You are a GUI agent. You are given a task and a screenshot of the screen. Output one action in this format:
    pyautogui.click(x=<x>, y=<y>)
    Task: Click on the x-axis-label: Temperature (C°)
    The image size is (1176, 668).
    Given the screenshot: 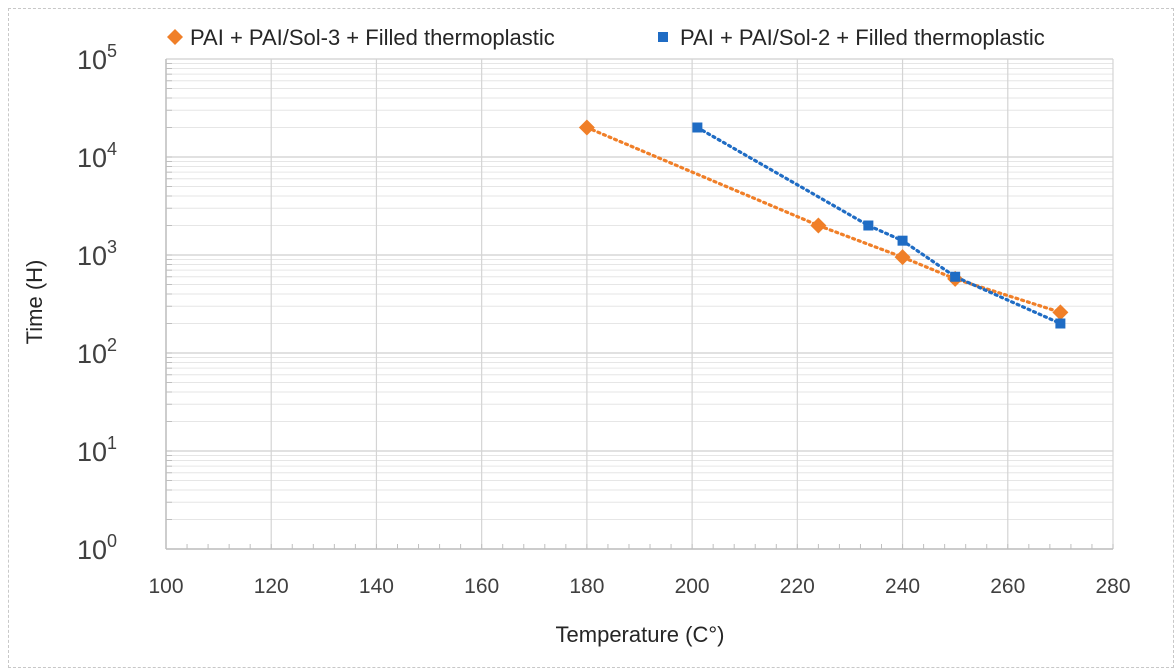 What is the action you would take?
    pyautogui.click(x=640, y=634)
    